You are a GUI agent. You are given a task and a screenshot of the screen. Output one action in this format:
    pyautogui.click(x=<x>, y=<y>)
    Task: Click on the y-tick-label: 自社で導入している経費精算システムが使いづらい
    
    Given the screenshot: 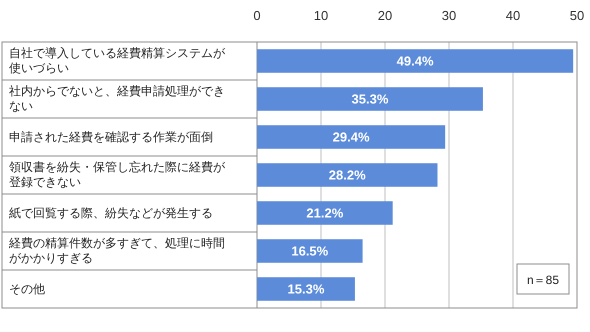 What is the action you would take?
    pyautogui.click(x=117, y=61)
    